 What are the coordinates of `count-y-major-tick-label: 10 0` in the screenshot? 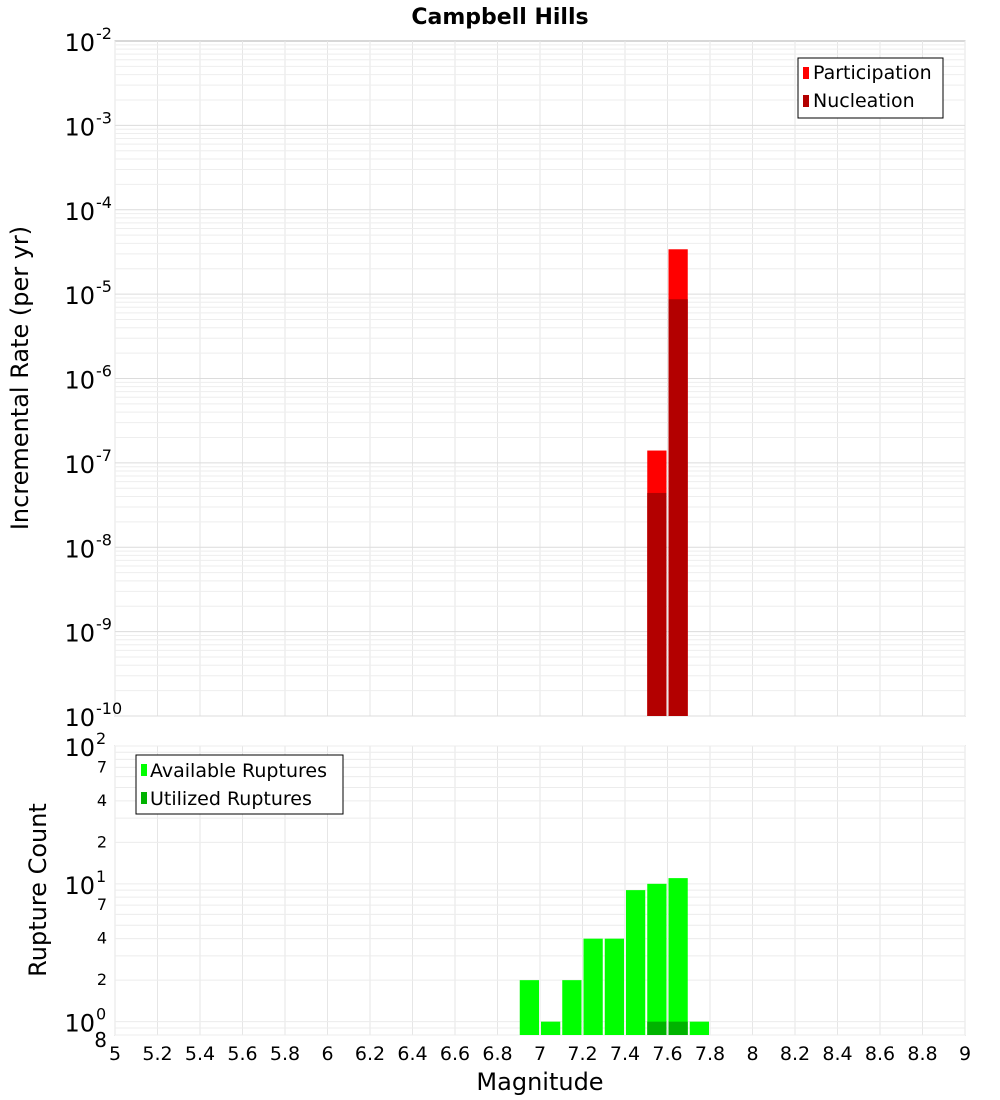 It's located at (85, 1021).